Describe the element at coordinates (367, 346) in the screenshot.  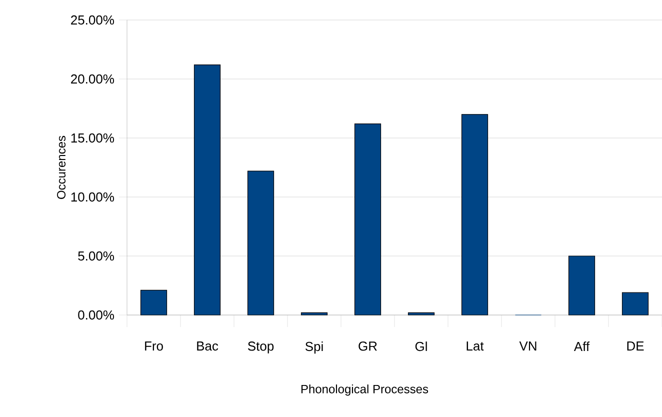
I see `x-tick-label: GR` at that location.